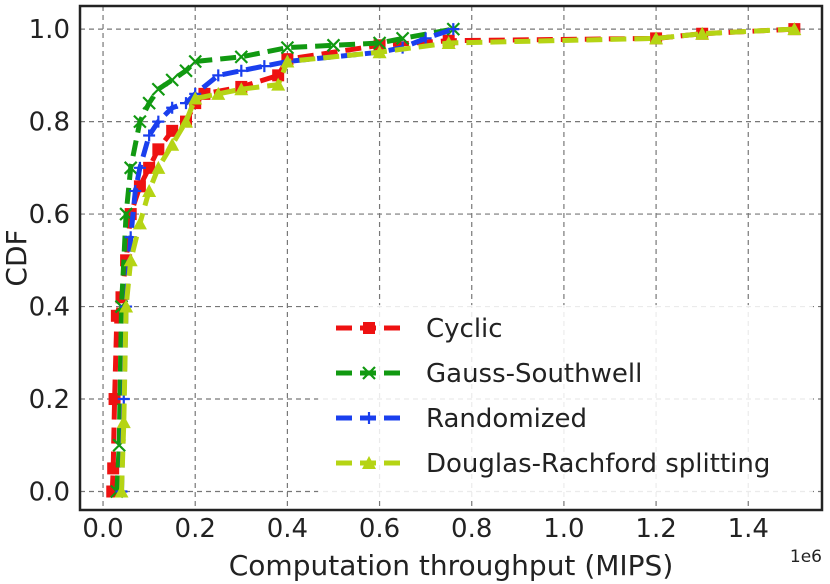  I want to click on x-tick-label: 0.0, so click(102, 529).